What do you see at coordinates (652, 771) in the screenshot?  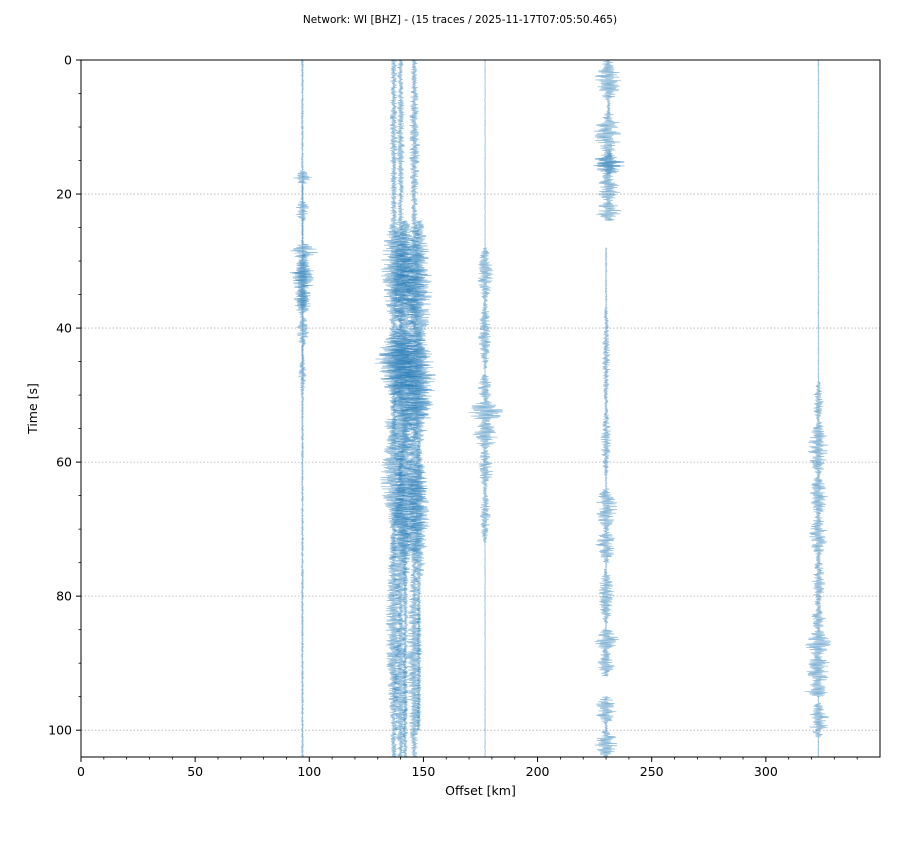 I see `x-tick-label: 250` at bounding box center [652, 771].